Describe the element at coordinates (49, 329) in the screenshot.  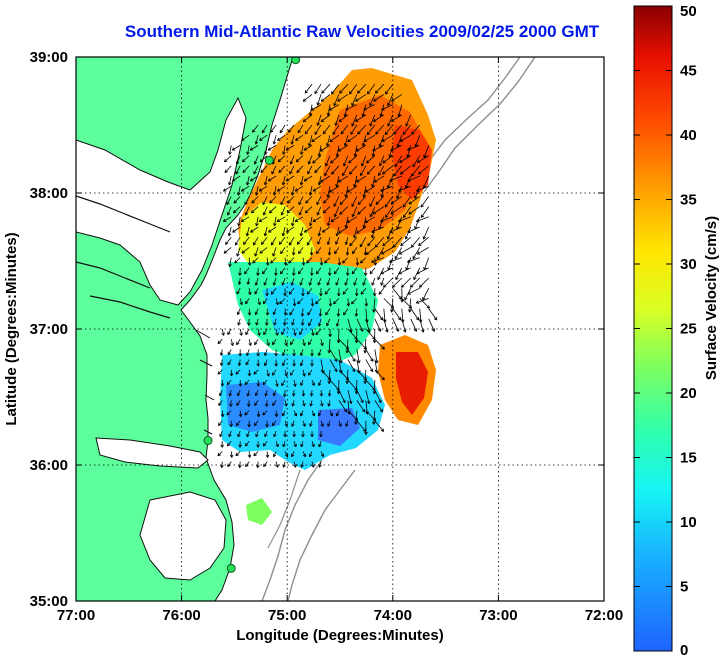
I see `y-tick-label: 37:00` at that location.